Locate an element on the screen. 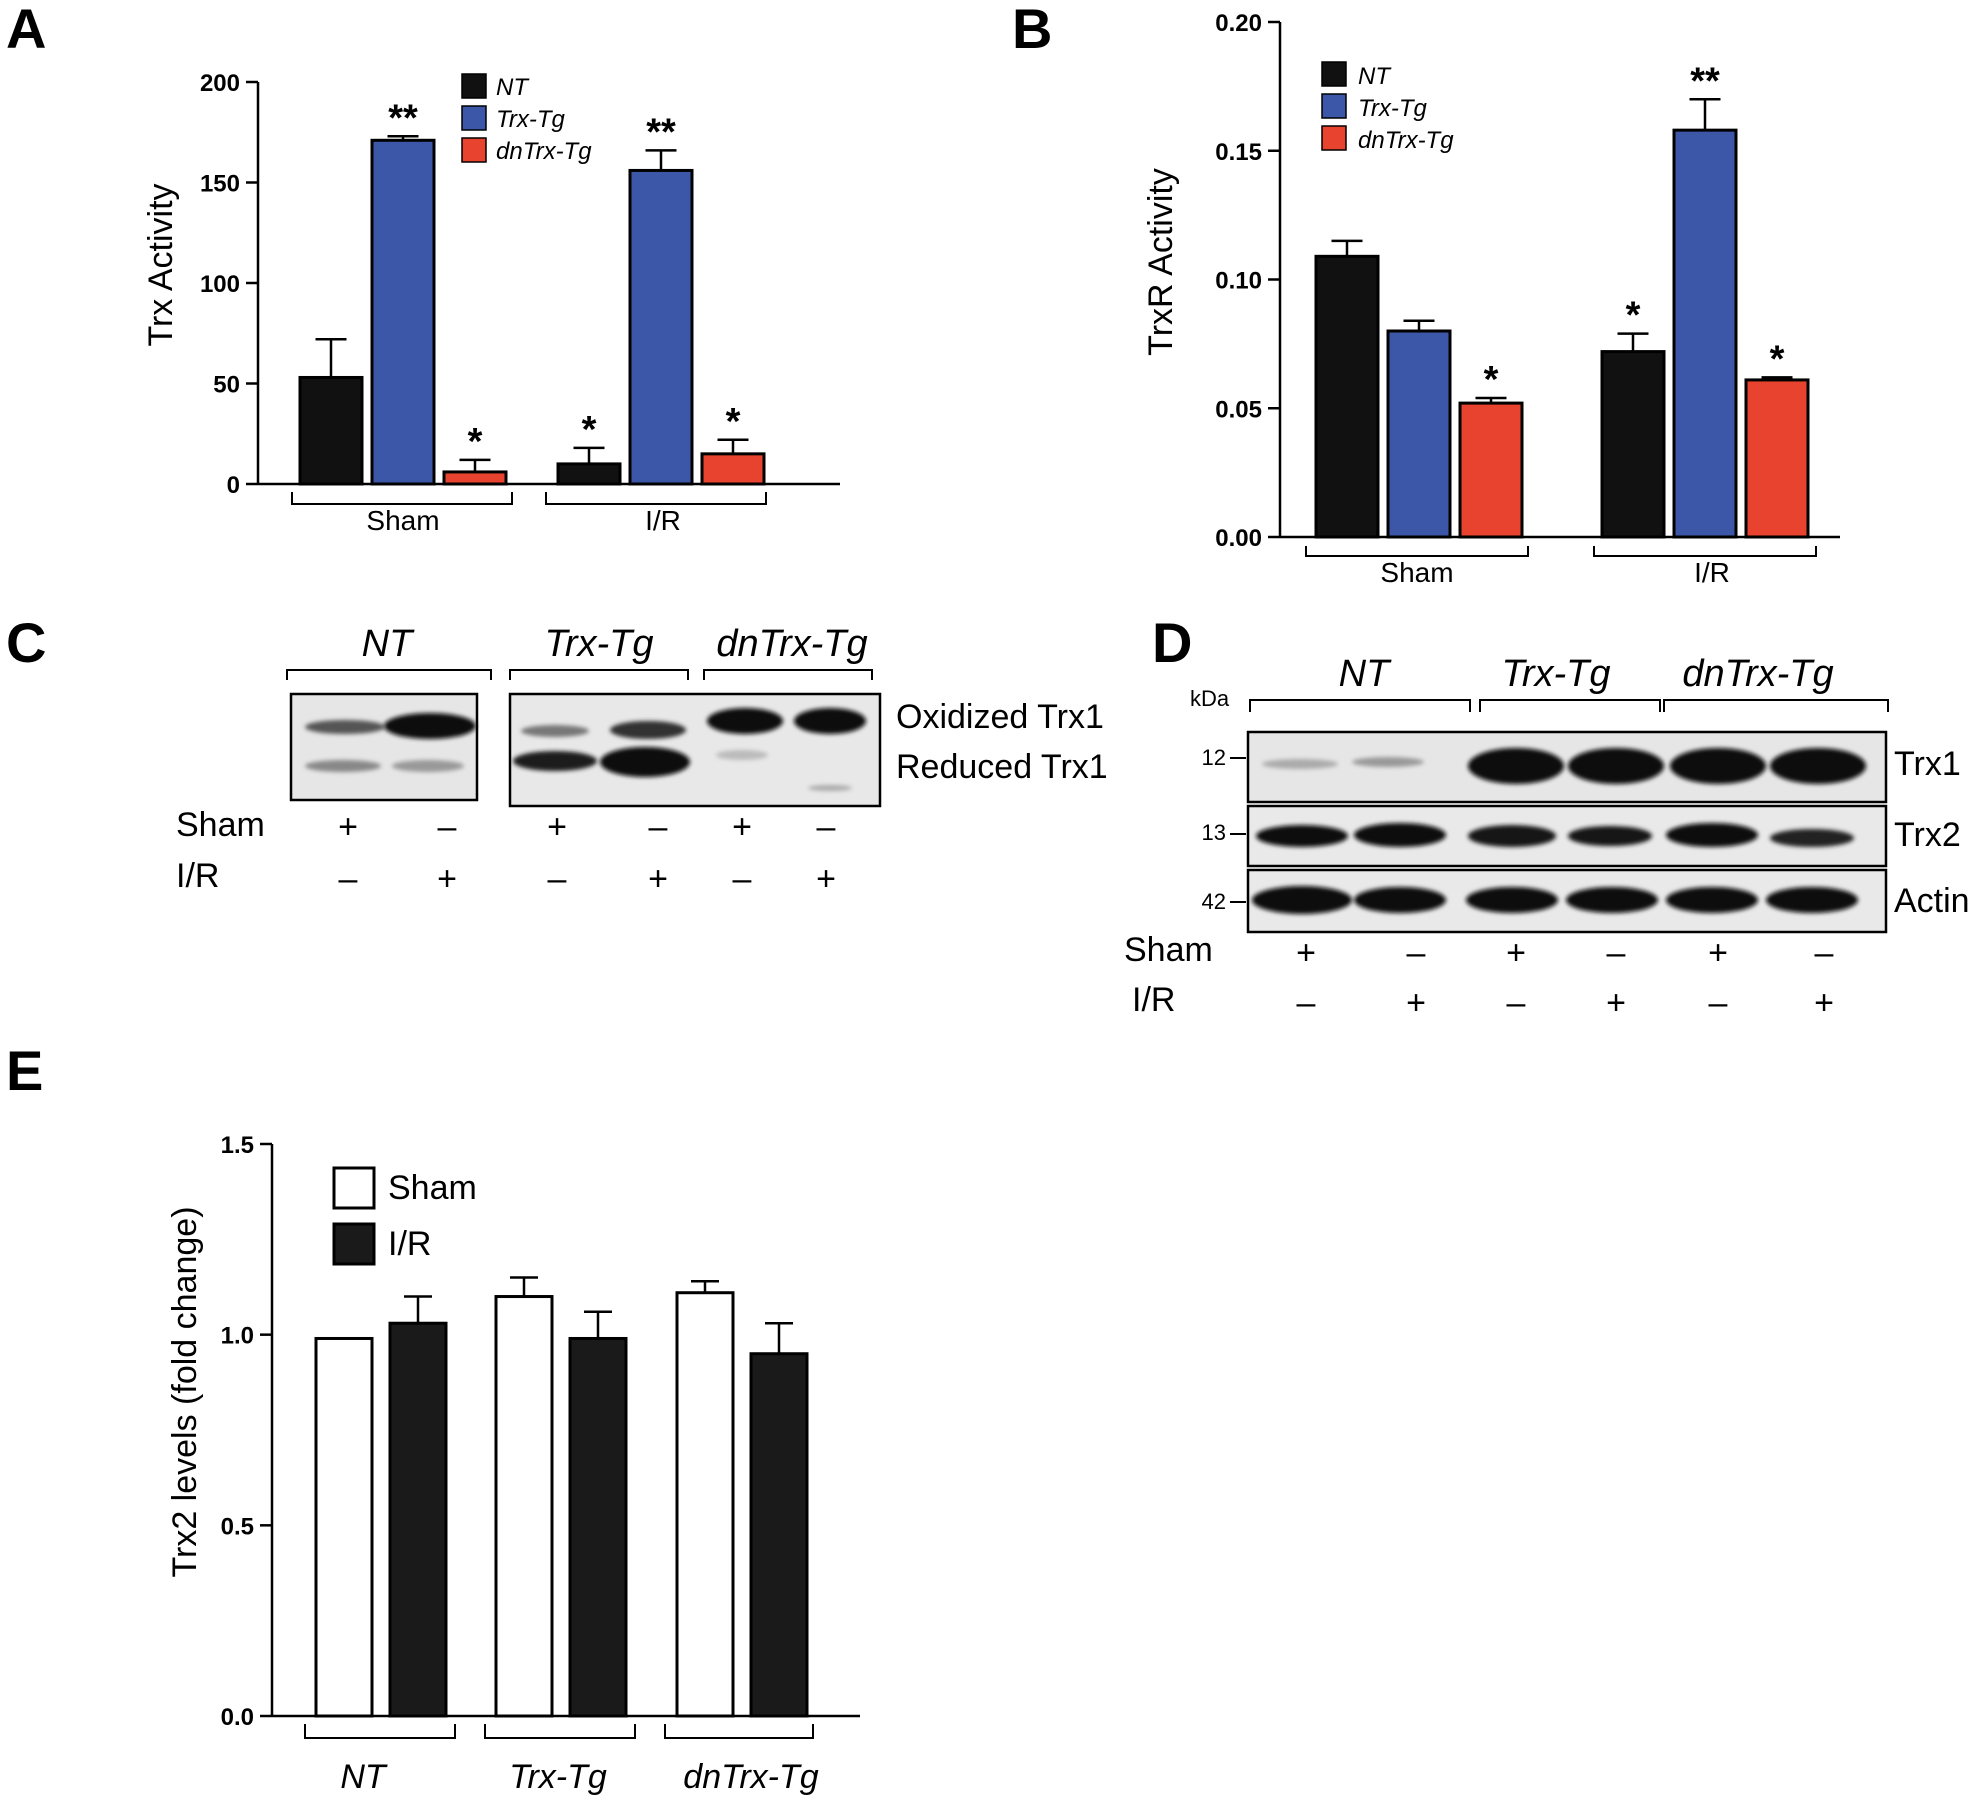 The width and height of the screenshot is (1980, 1802). chart-b-y-tick-label: 0.10 is located at coordinates (1238, 281).